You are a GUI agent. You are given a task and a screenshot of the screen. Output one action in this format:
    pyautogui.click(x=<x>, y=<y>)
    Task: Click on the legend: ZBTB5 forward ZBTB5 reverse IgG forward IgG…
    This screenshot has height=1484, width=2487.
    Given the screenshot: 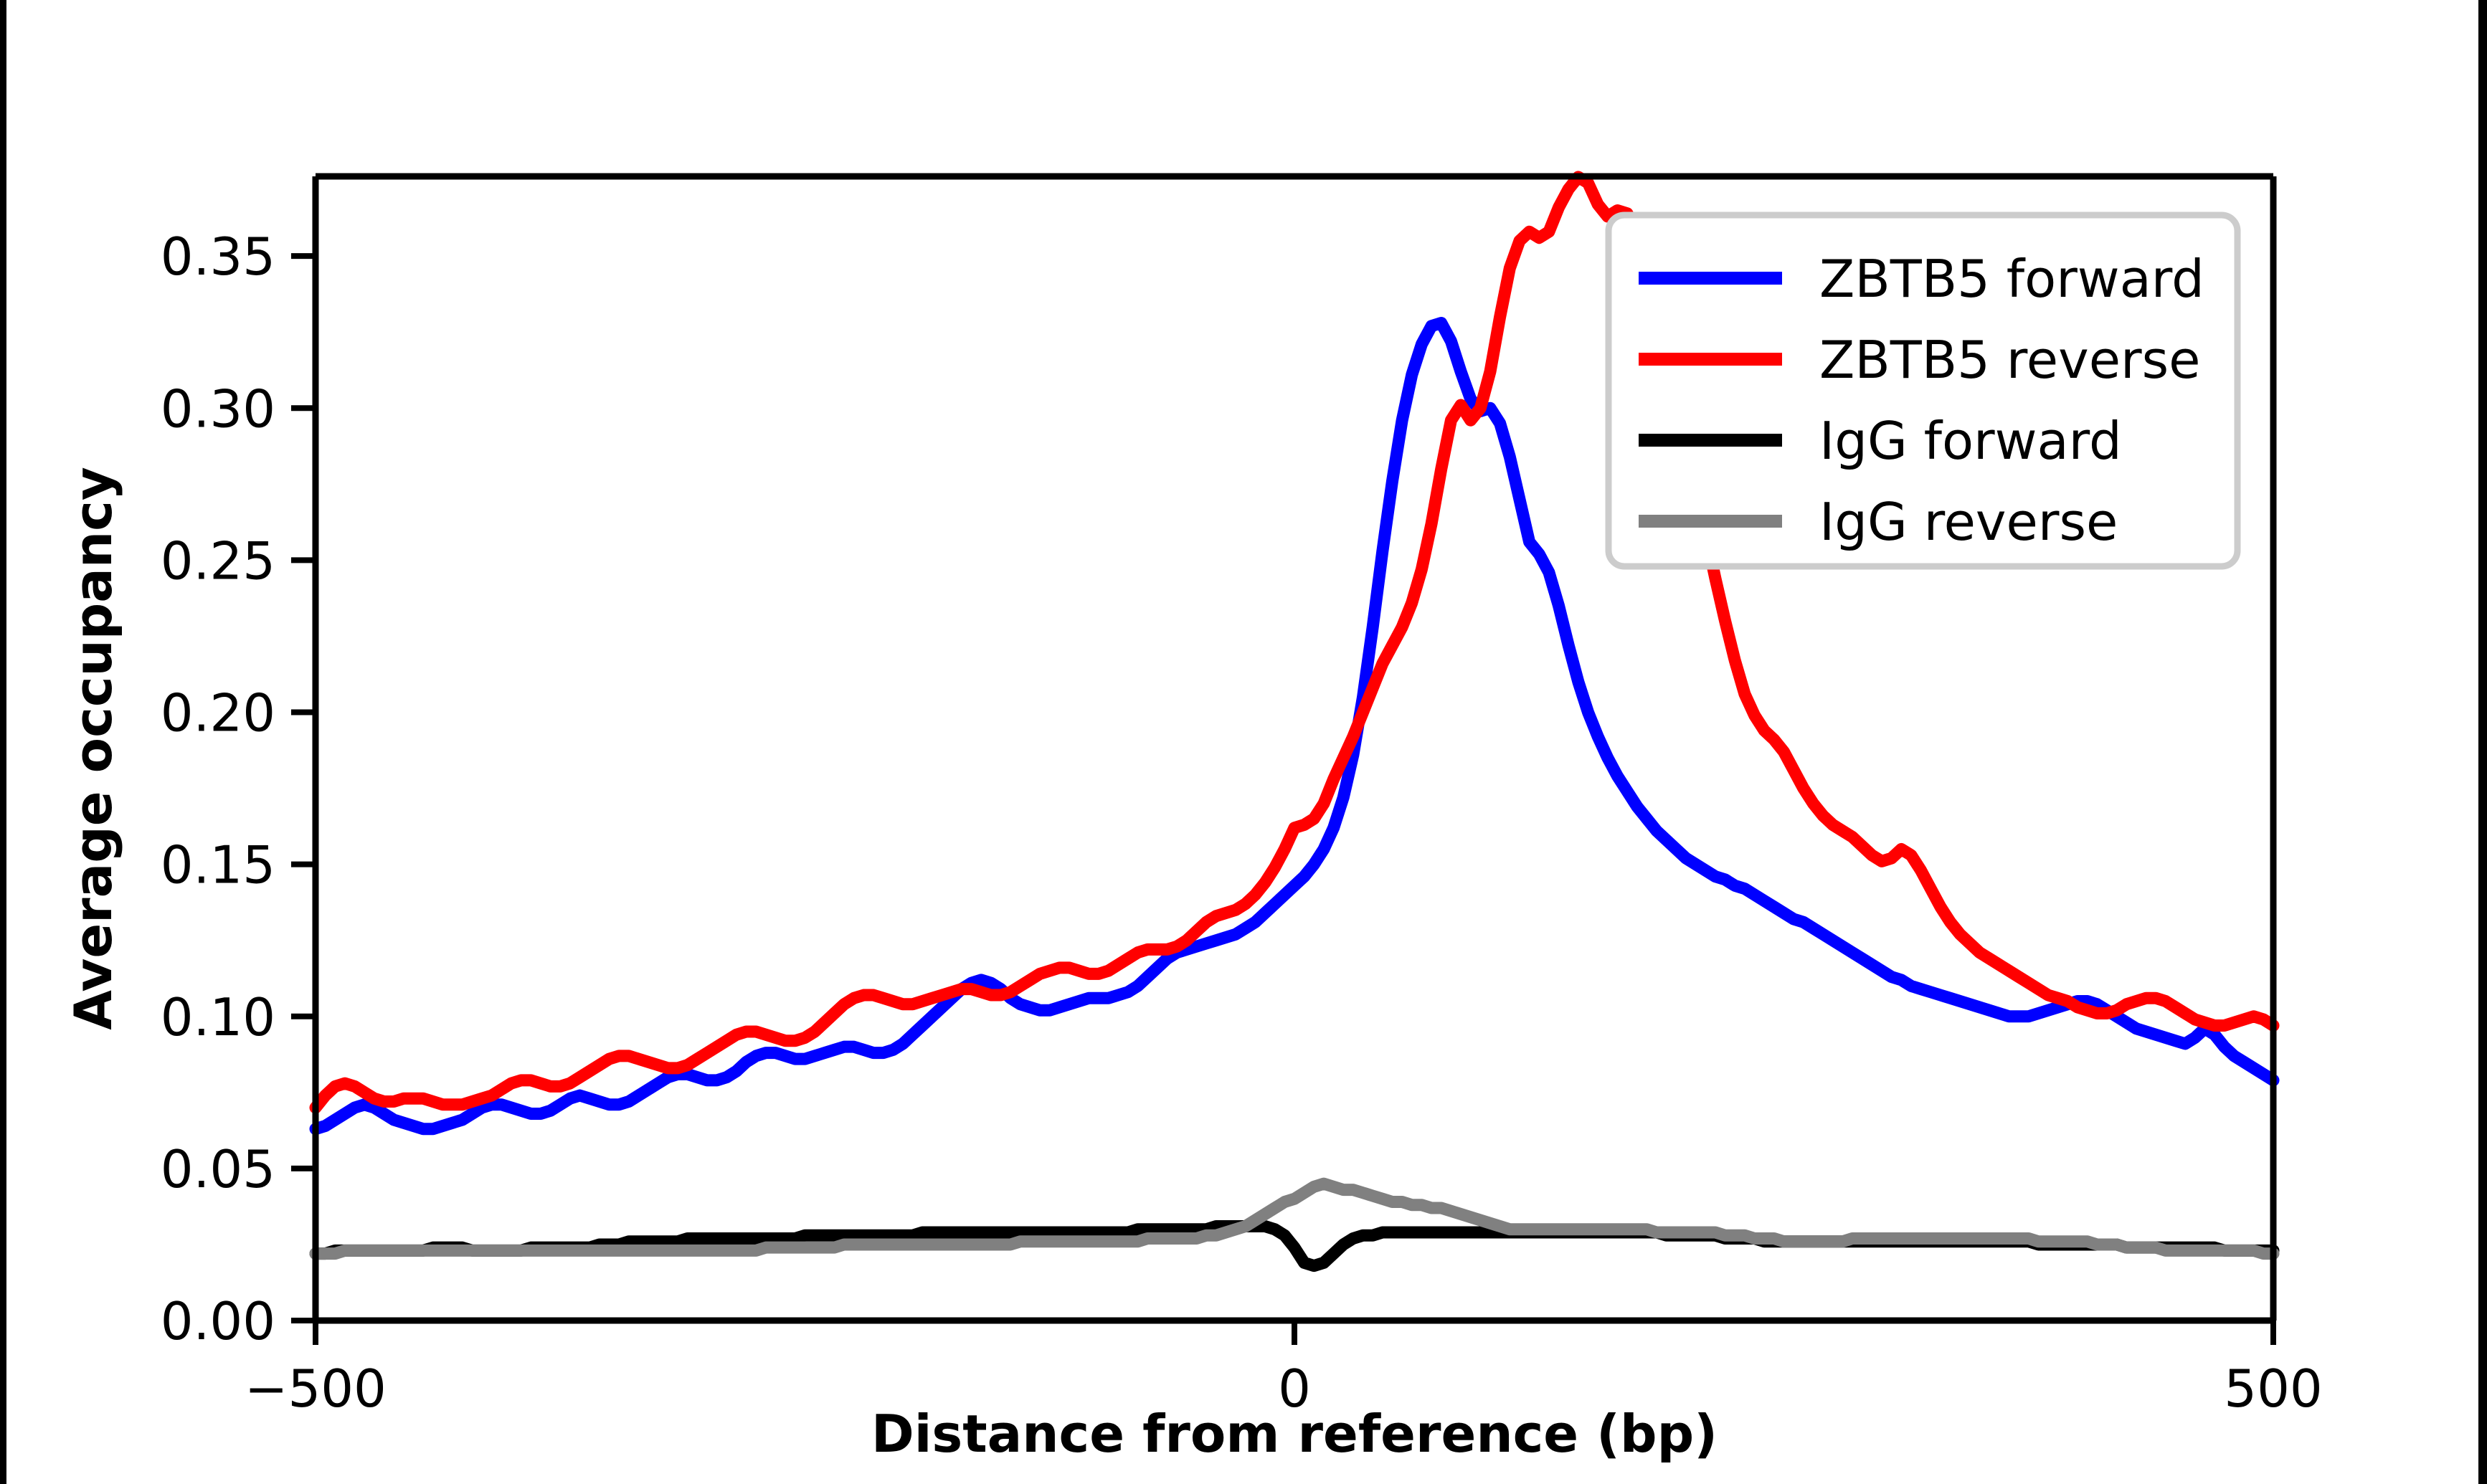 What is the action you would take?
    pyautogui.click(x=1923, y=390)
    